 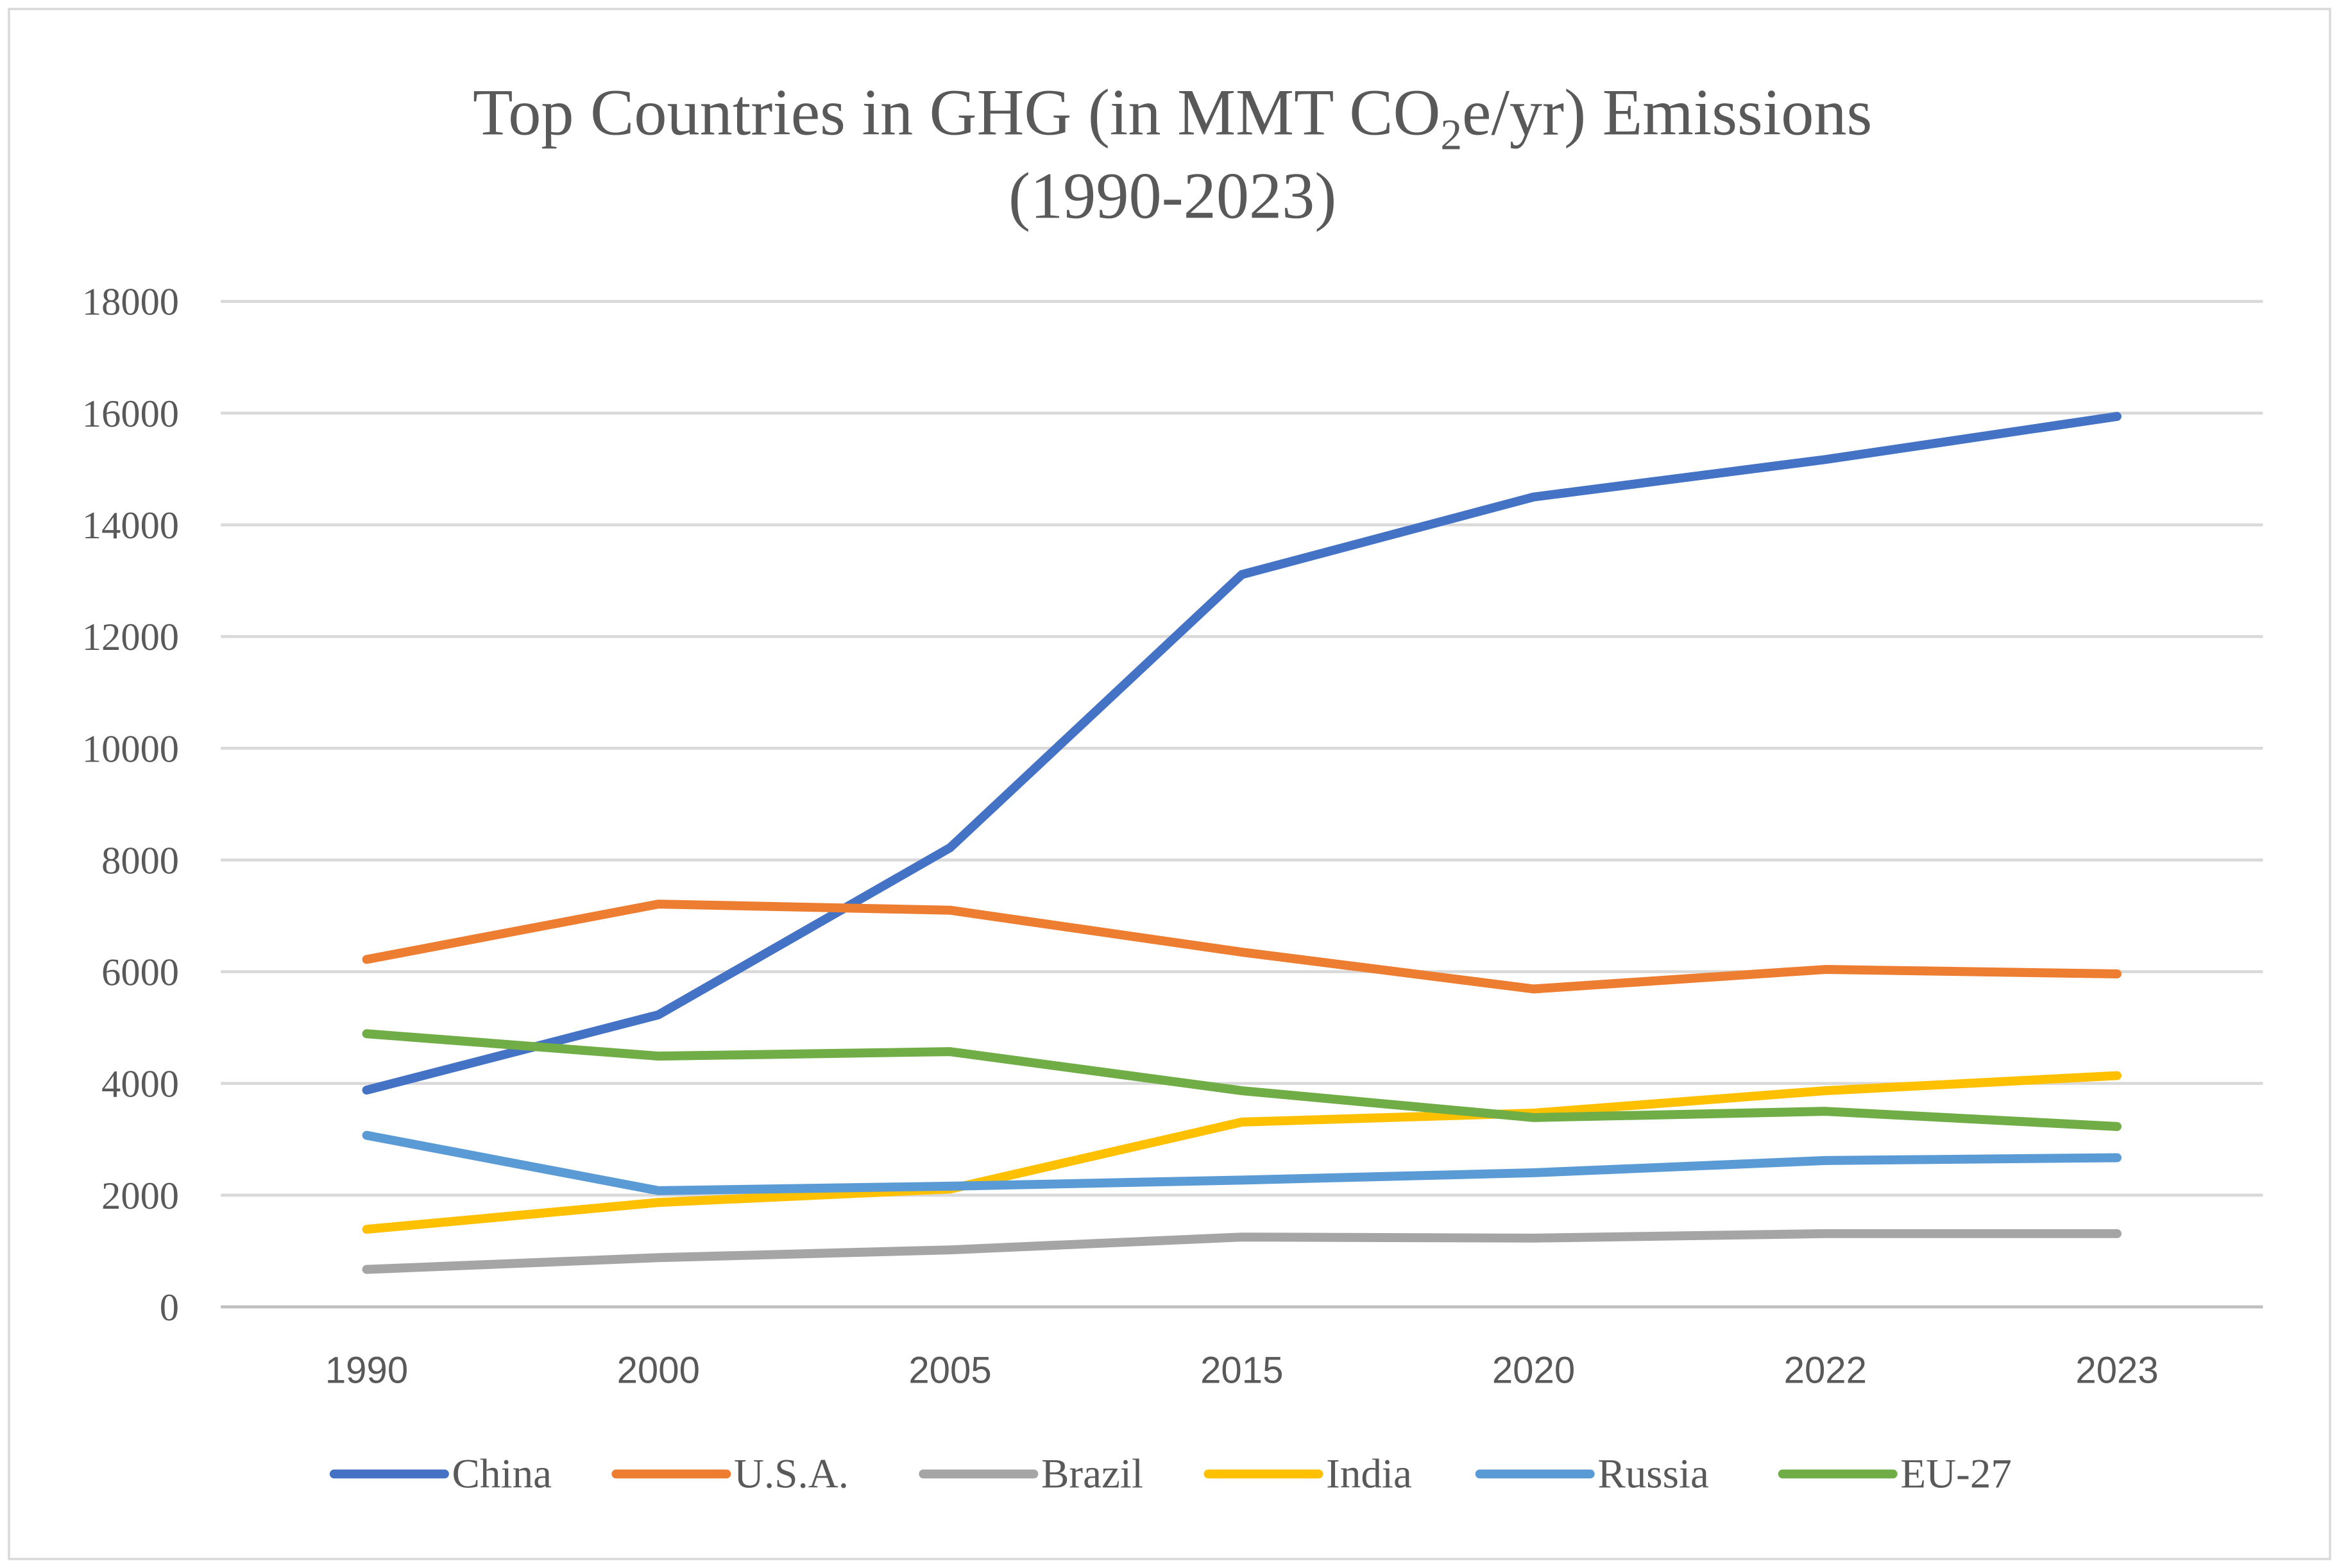 I want to click on legend-label: Russia, so click(x=1653, y=1474).